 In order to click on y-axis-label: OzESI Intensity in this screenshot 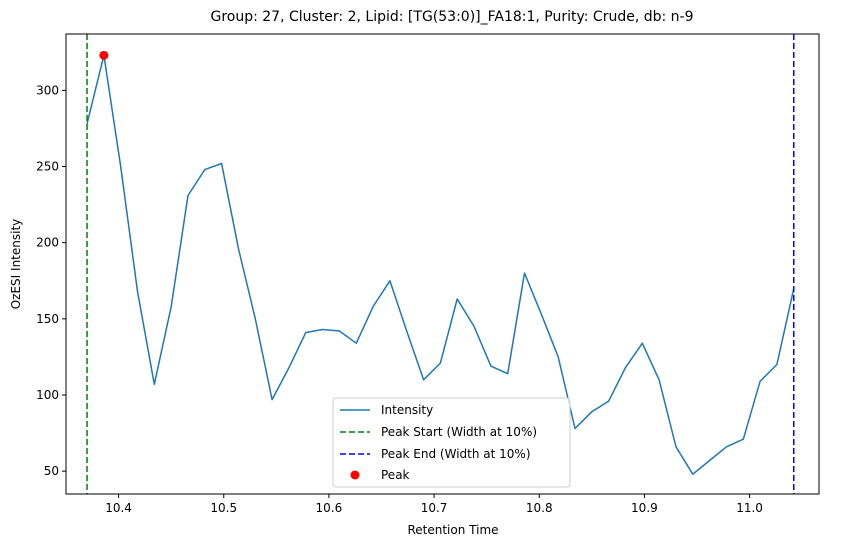, I will do `click(16, 264)`.